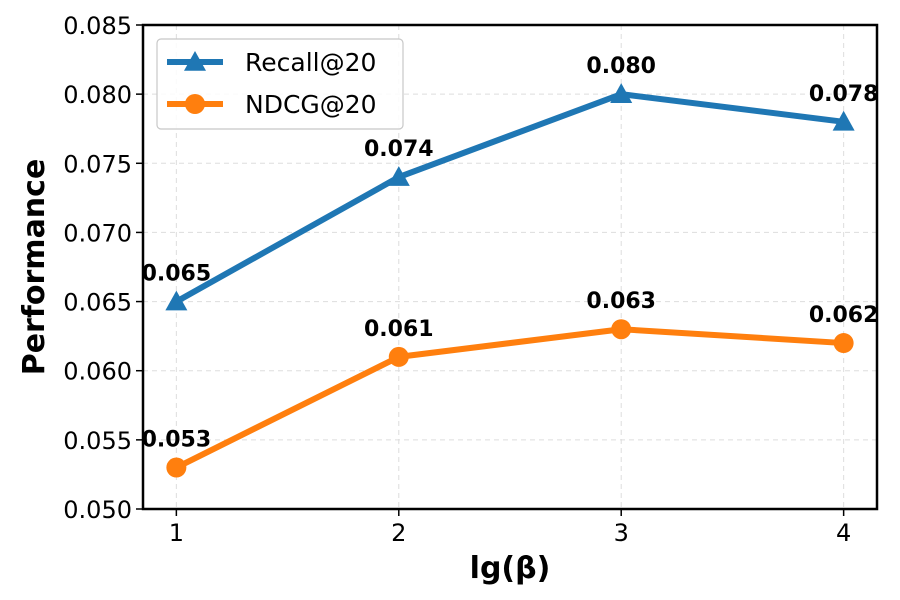 The height and width of the screenshot is (600, 900). I want to click on x-tick-label: 2, so click(398, 533).